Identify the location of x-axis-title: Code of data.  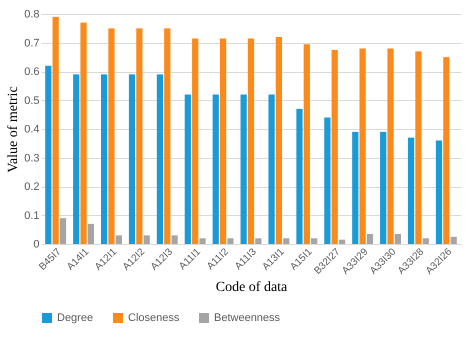
(252, 287).